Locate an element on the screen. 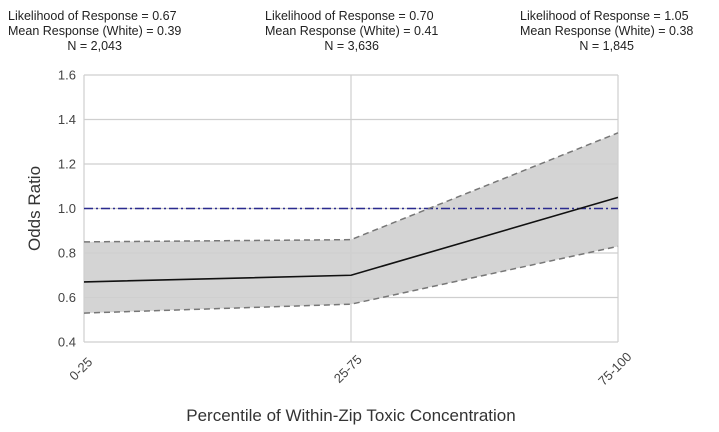 Image resolution: width=719 pixels, height=432 pixels. x-tick-label: 0-25 is located at coordinates (80, 368).